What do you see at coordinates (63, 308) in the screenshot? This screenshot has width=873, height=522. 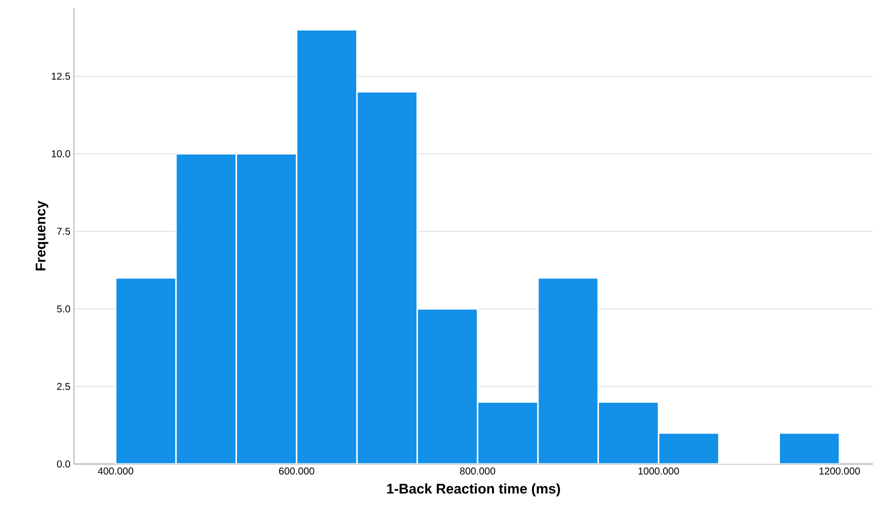 I see `y-tick-label: 5.0` at bounding box center [63, 308].